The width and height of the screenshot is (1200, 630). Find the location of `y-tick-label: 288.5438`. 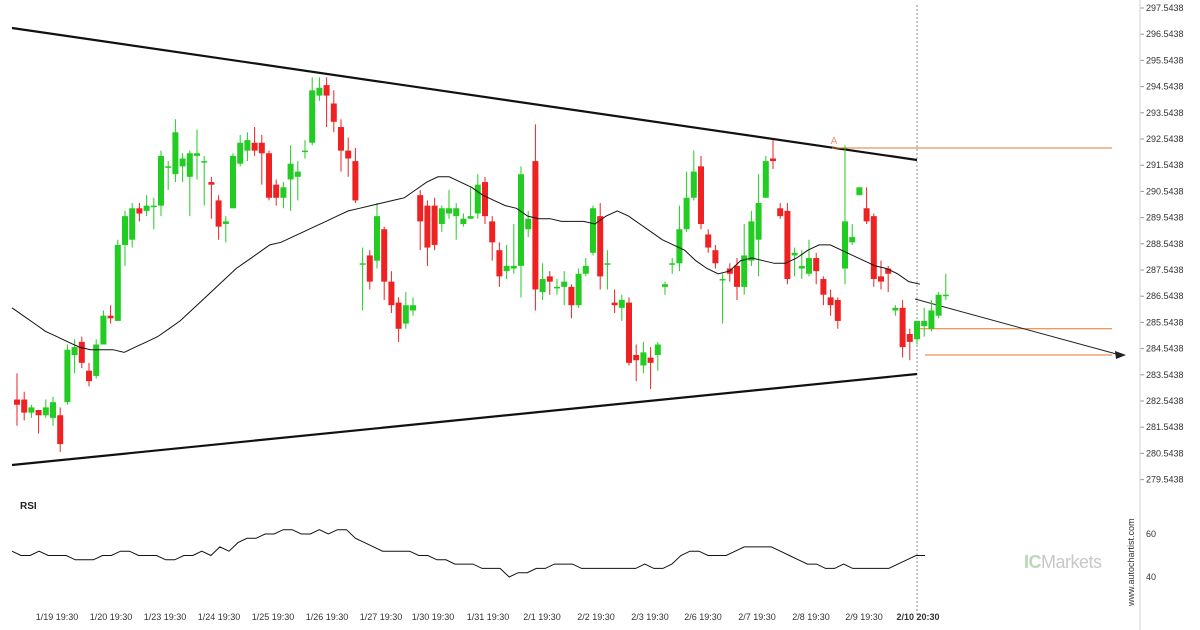

y-tick-label: 288.5438 is located at coordinates (1165, 244).